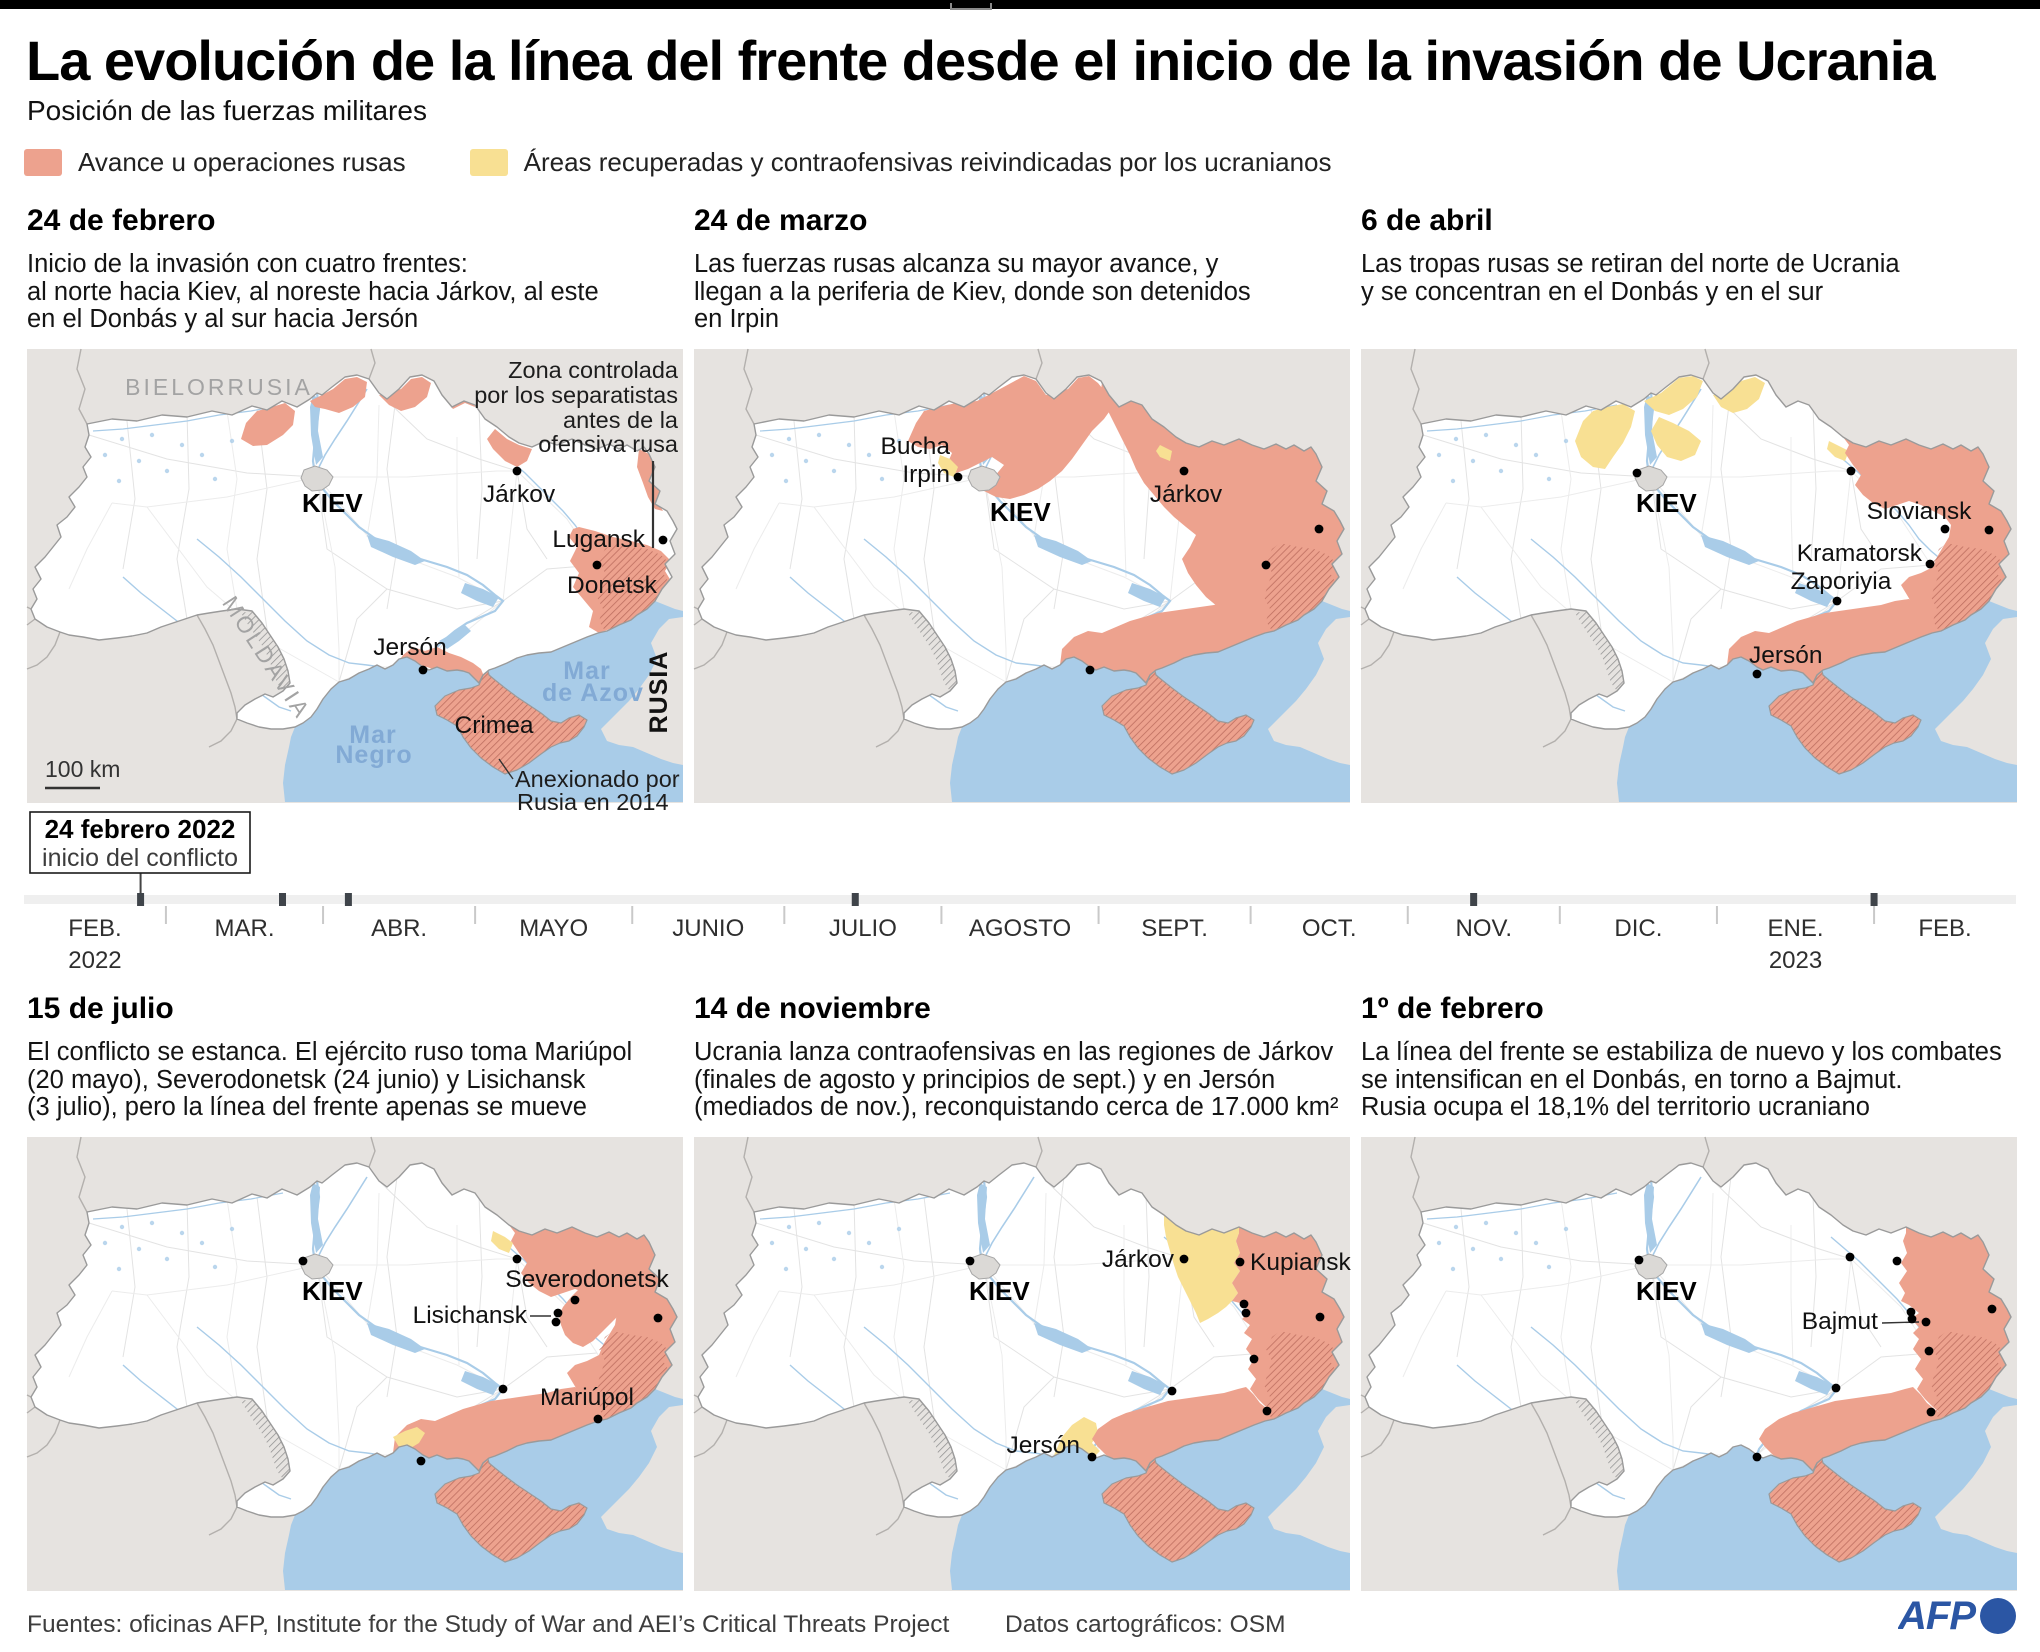 This screenshot has height=1652, width=2040. Describe the element at coordinates (100, 1008) in the screenshot. I see `panel-heading: 15 de julio` at that location.